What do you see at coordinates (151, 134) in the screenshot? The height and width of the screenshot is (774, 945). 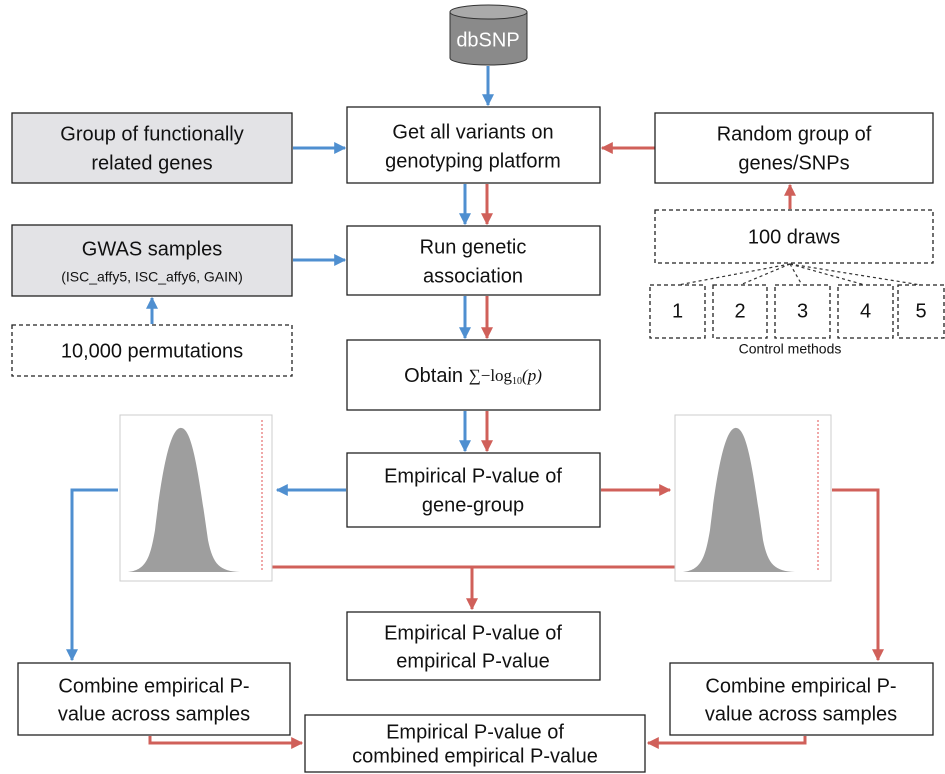 I see `node-label: Group of functionally` at bounding box center [151, 134].